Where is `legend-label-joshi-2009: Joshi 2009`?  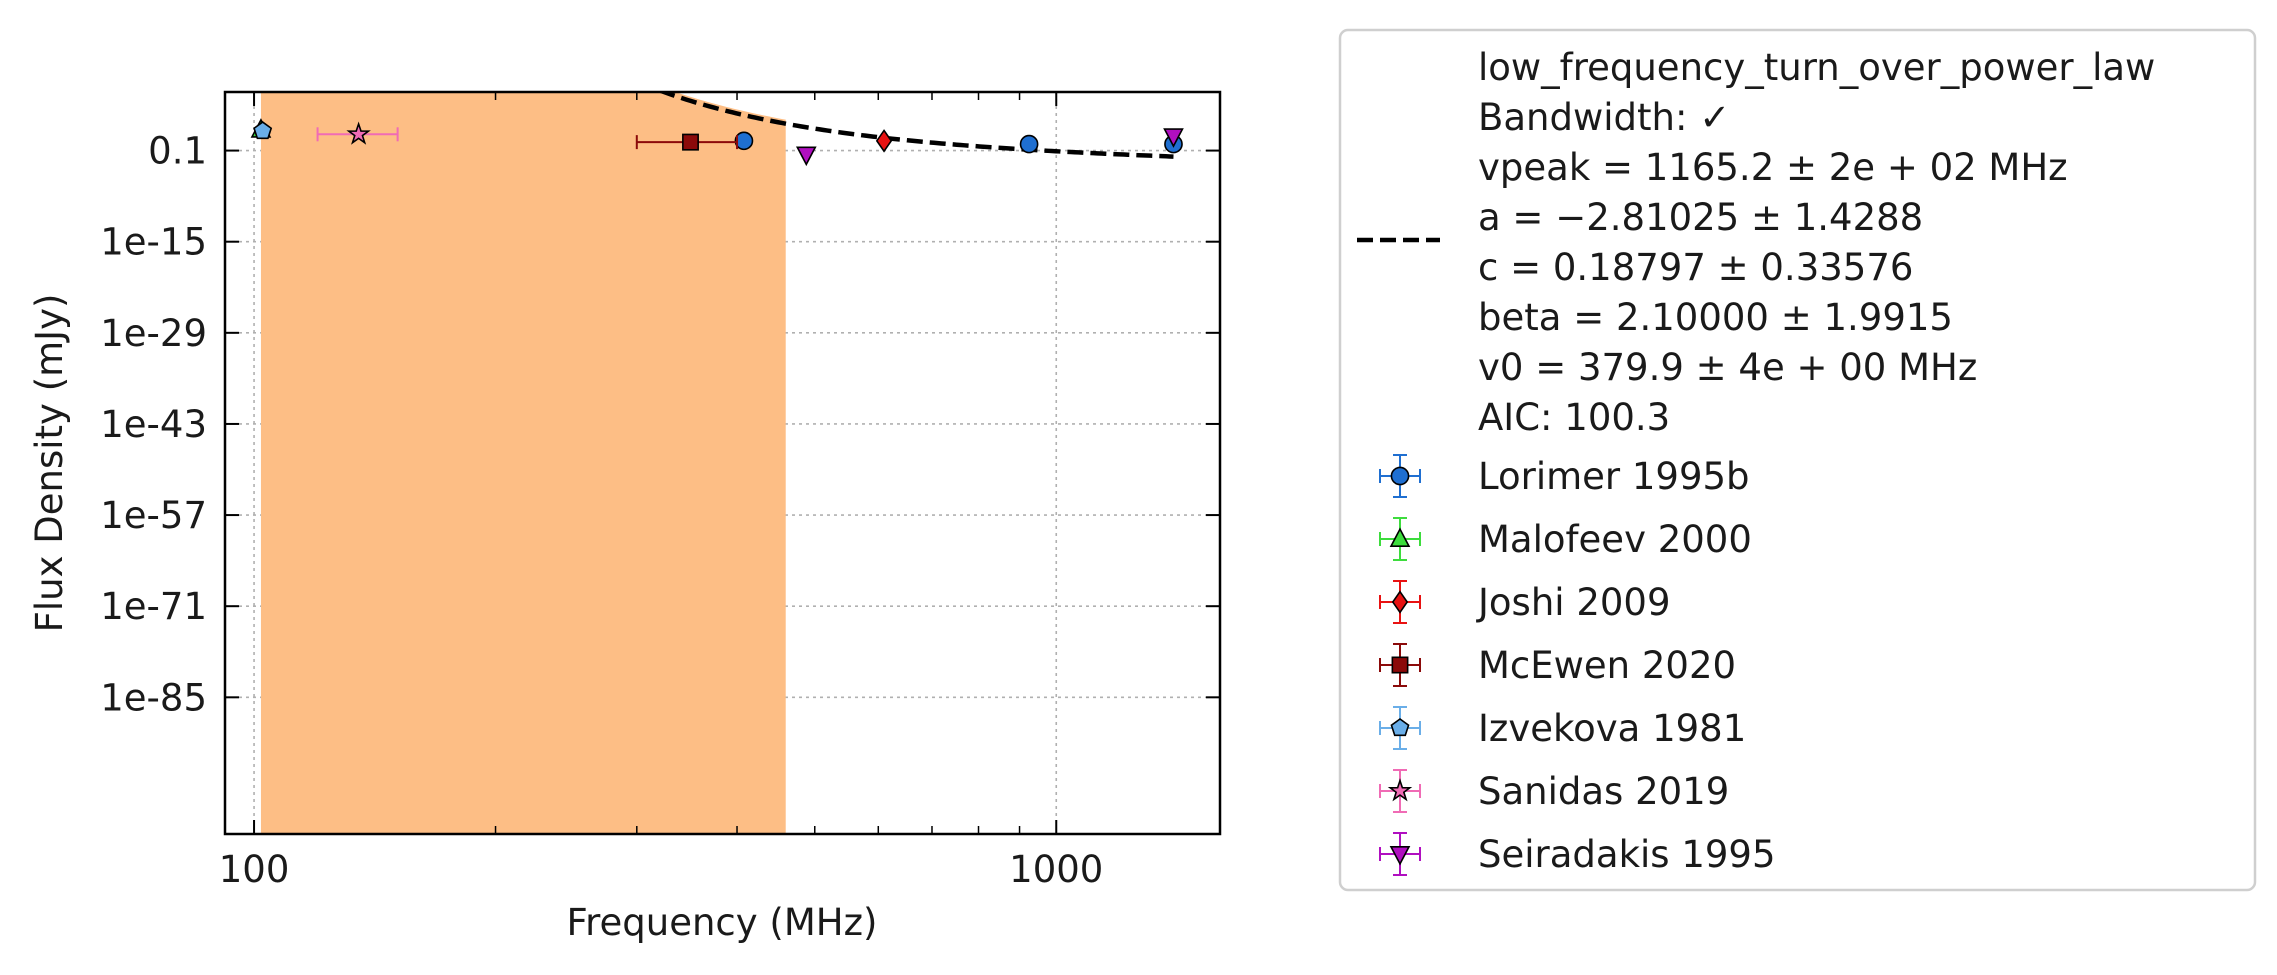 legend-label-joshi-2009: Joshi 2009 is located at coordinates (1573, 602).